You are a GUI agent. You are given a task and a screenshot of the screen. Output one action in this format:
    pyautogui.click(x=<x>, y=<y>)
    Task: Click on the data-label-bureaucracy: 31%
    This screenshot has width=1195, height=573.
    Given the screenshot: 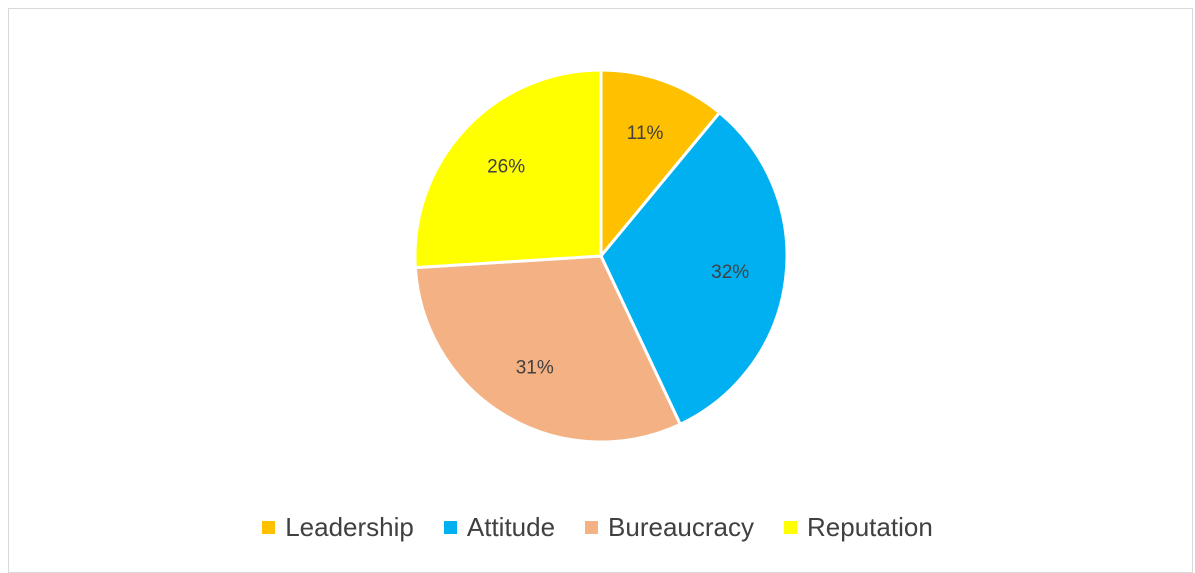 What is the action you would take?
    pyautogui.click(x=535, y=368)
    